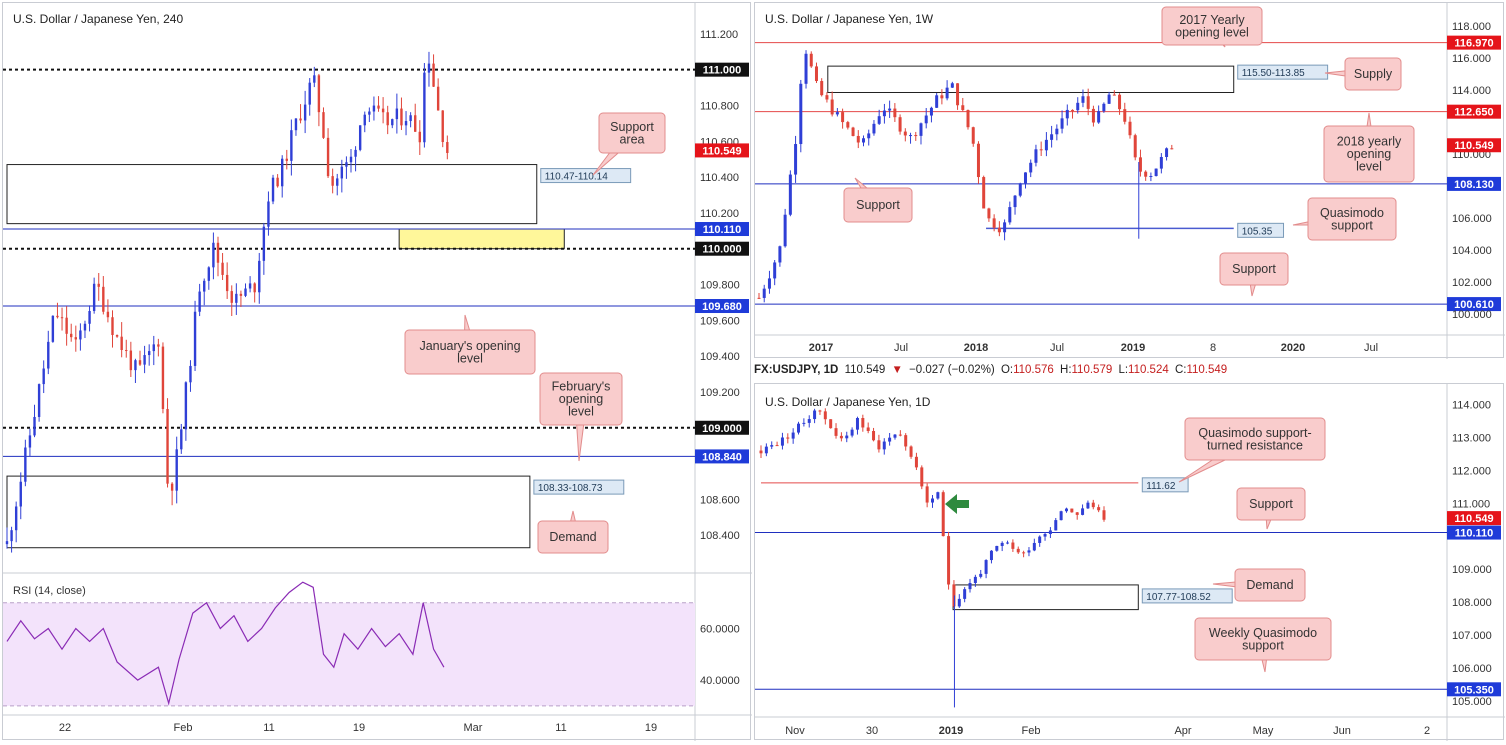  What do you see at coordinates (470, 358) in the screenshot?
I see `callout-january-open-text: level` at bounding box center [470, 358].